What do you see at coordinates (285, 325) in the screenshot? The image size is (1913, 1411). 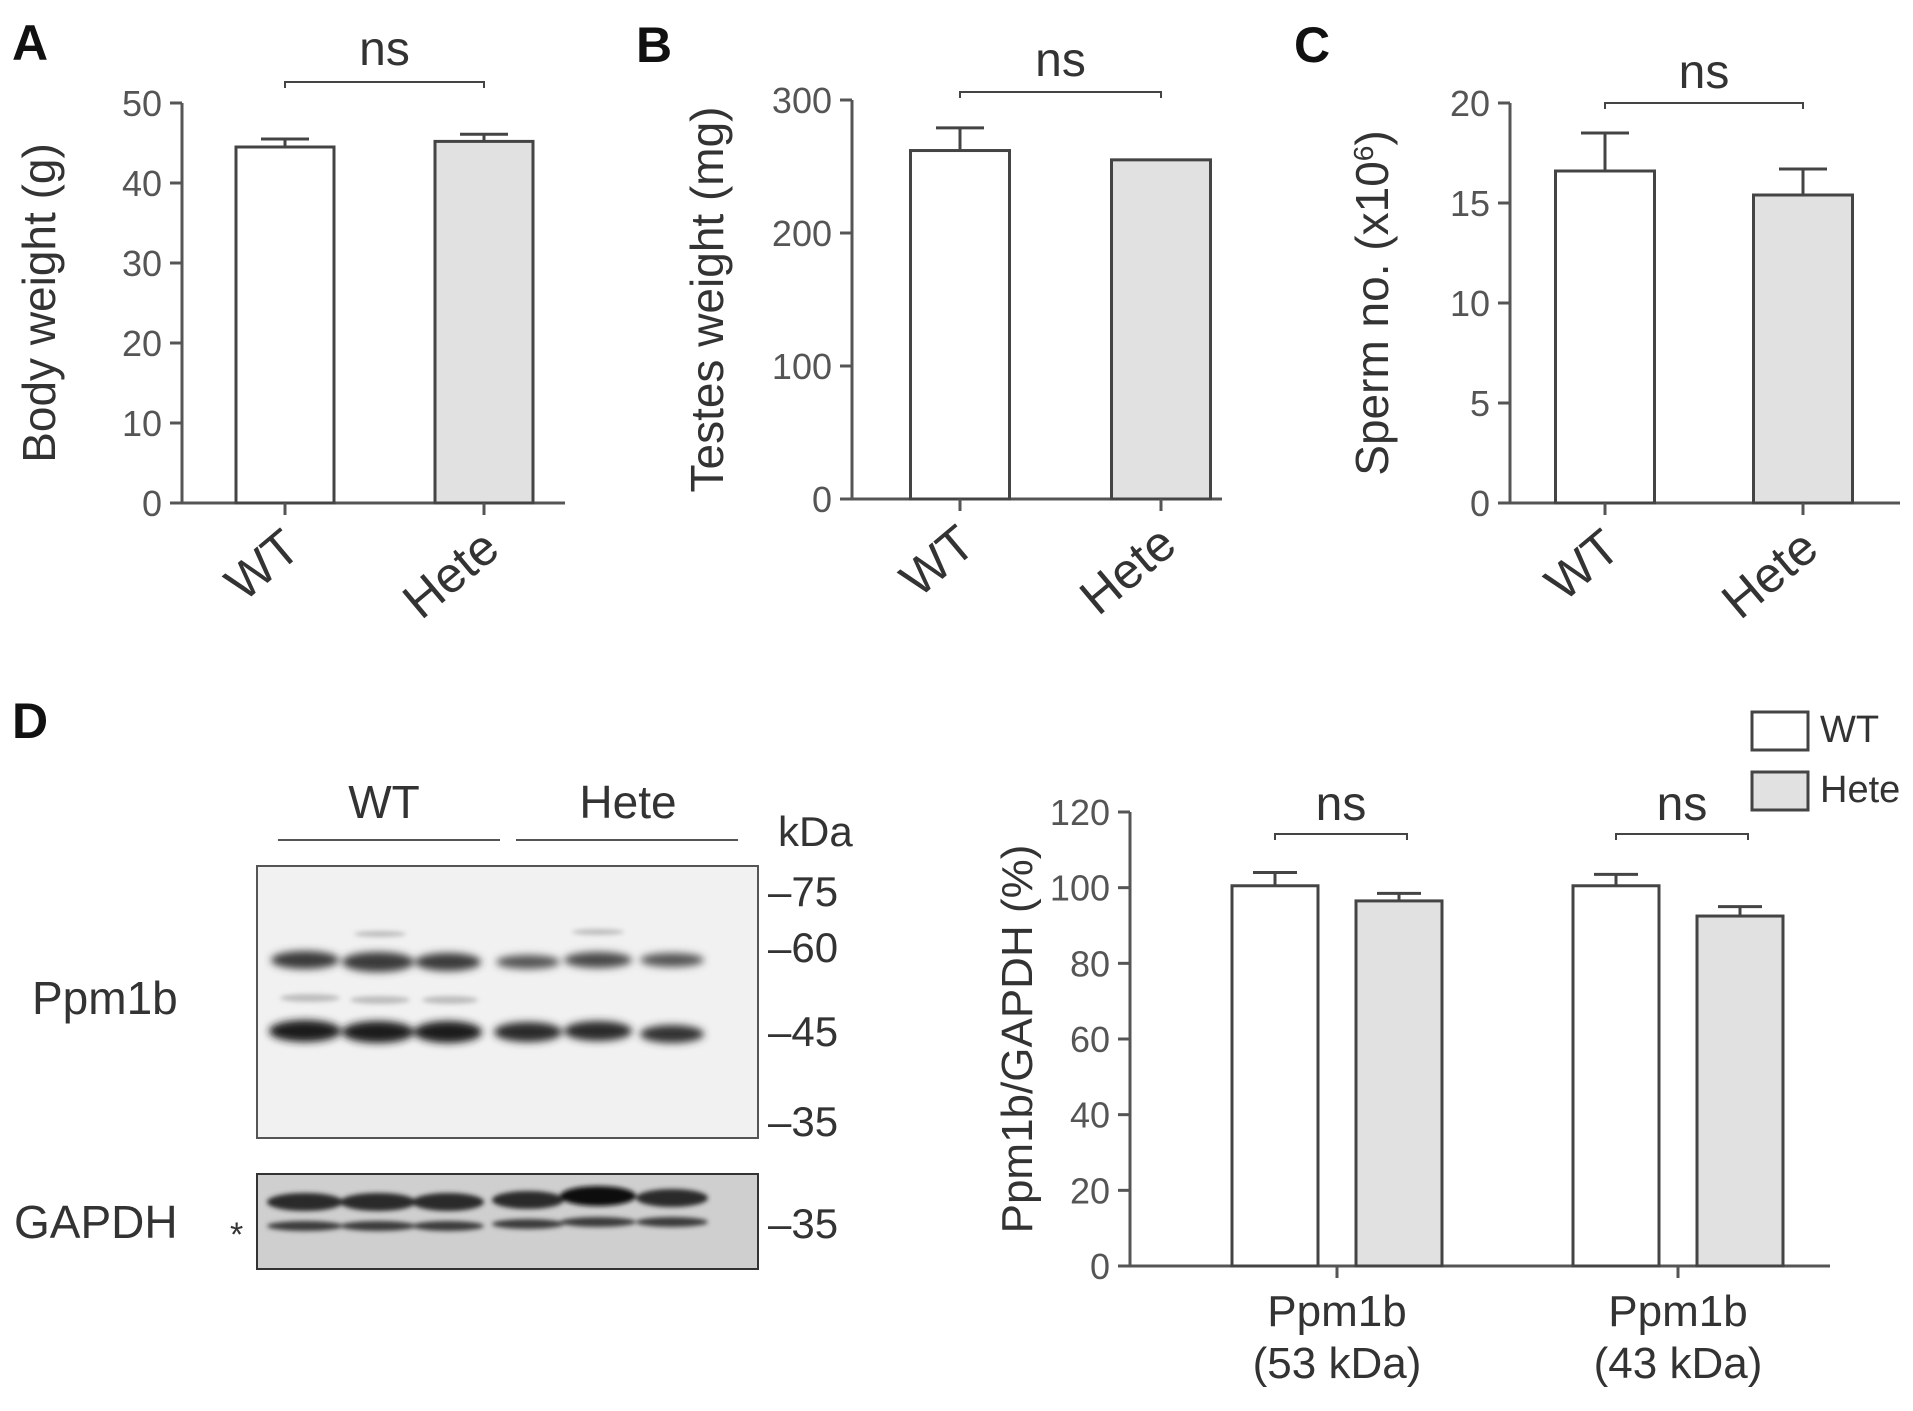 I see `chart-a-bar-wt` at bounding box center [285, 325].